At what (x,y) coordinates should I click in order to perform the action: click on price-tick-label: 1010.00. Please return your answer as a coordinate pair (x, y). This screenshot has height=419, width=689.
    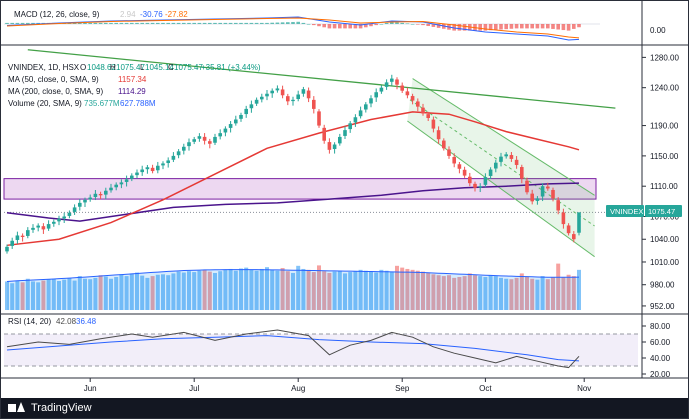
    Looking at the image, I should click on (664, 262).